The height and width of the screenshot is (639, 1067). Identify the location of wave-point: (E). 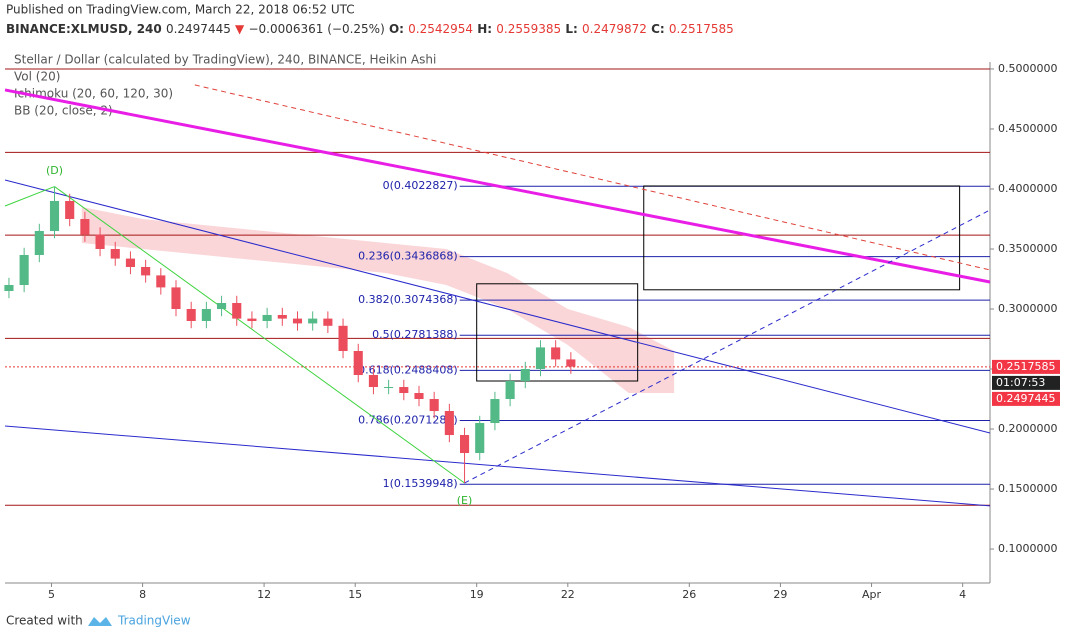
(465, 500).